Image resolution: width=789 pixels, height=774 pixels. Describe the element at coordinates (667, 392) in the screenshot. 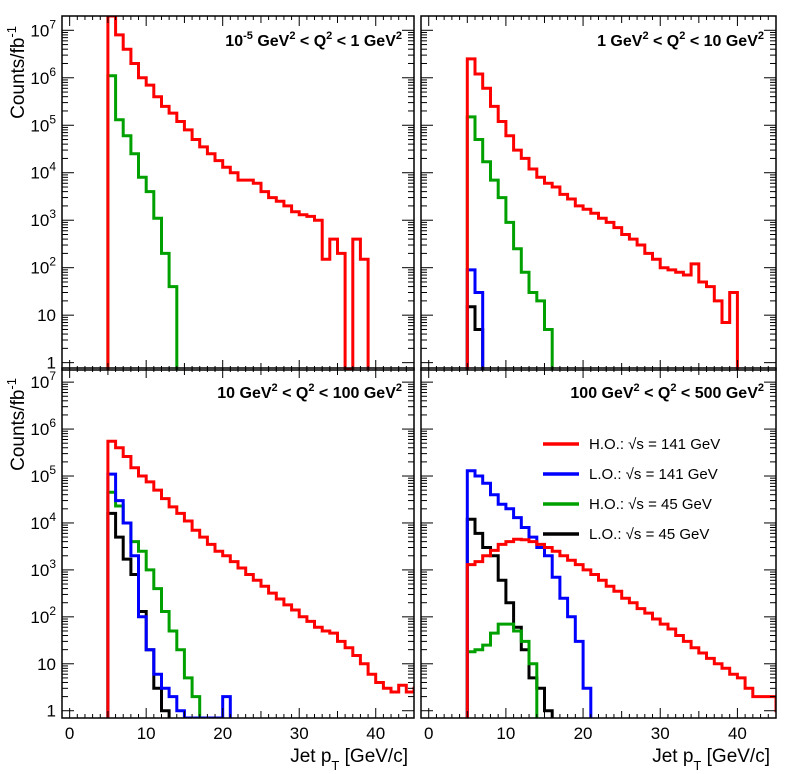

I see `panel-title: 100 GeV2 < Q2 < 500 GeV2` at that location.